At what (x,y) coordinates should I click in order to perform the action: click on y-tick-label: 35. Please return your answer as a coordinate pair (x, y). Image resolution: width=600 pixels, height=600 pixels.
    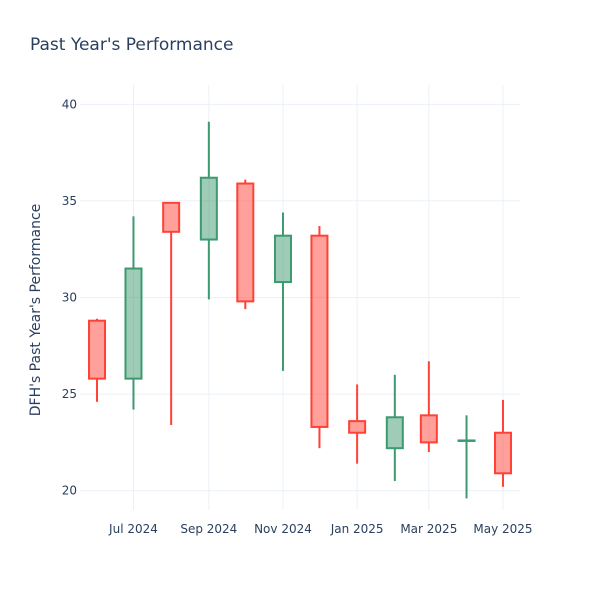
    Looking at the image, I should click on (69, 201).